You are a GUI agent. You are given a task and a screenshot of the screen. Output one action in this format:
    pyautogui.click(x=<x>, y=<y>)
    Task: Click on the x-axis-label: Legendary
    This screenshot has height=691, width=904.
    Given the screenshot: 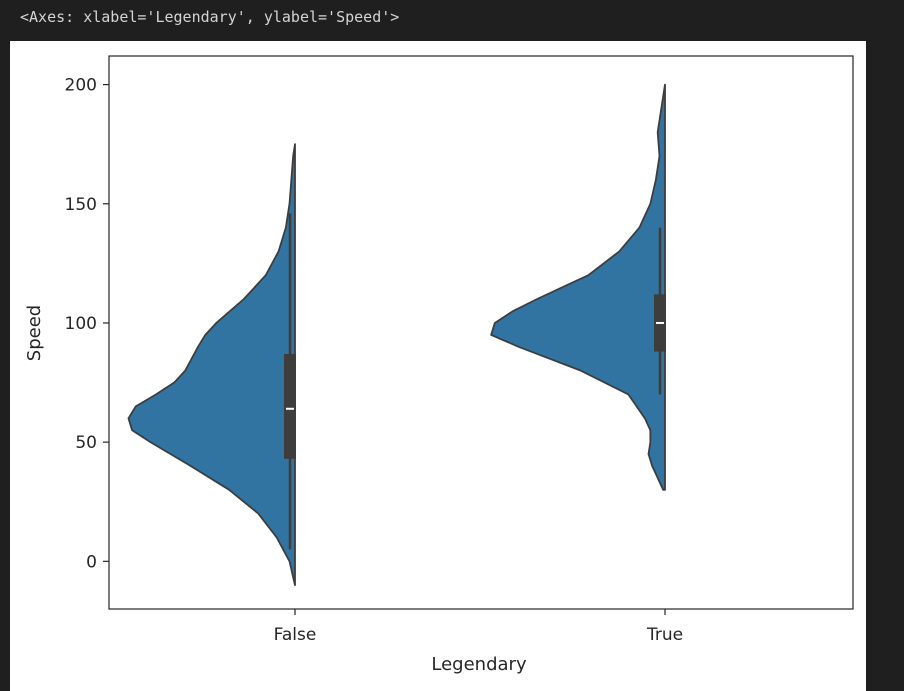 What is the action you would take?
    pyautogui.click(x=479, y=664)
    